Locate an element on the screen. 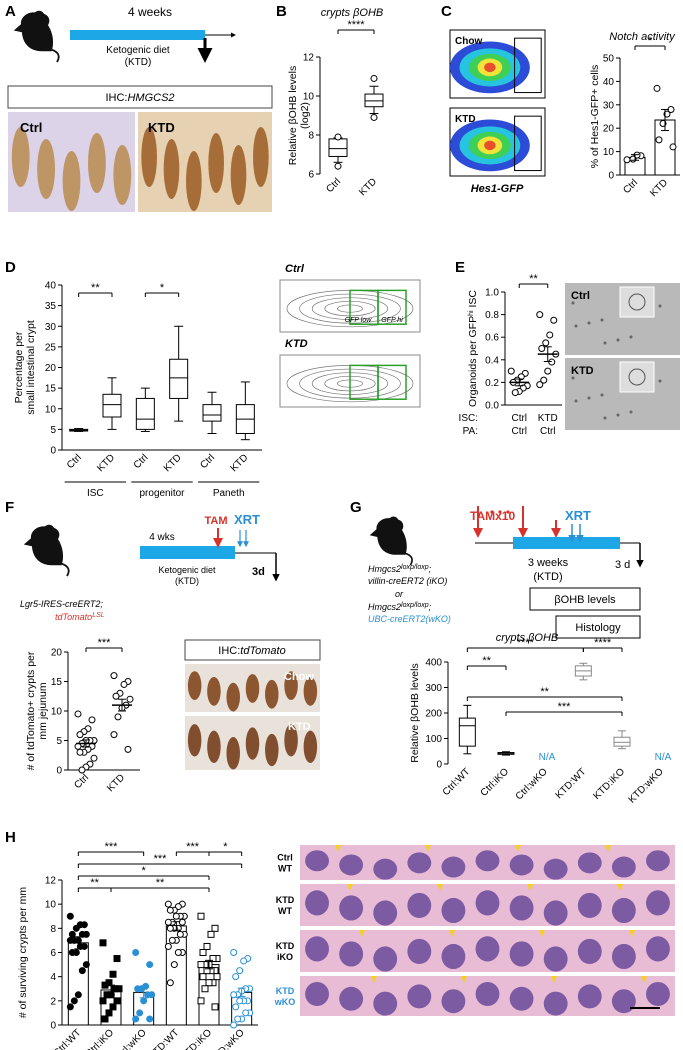  label: GFP hi is located at coordinates (392, 320).